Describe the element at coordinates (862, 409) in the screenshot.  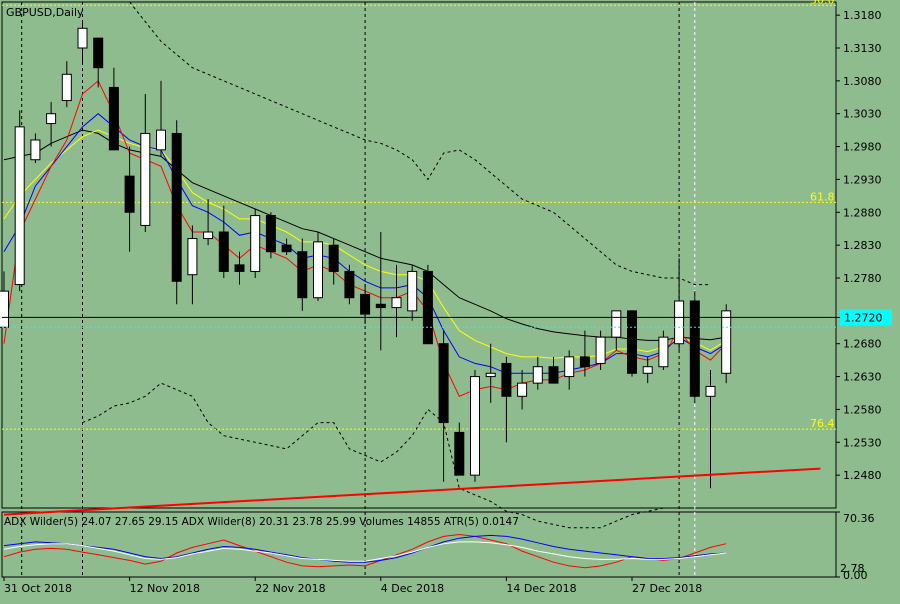
I see `price-tick-label: 1.2580` at that location.